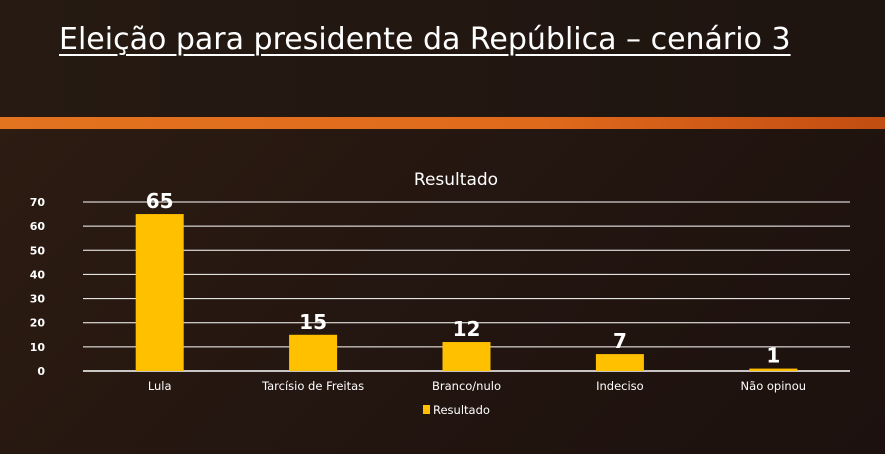 The width and height of the screenshot is (885, 454). What do you see at coordinates (38, 226) in the screenshot?
I see `y-tick-label: 60` at bounding box center [38, 226].